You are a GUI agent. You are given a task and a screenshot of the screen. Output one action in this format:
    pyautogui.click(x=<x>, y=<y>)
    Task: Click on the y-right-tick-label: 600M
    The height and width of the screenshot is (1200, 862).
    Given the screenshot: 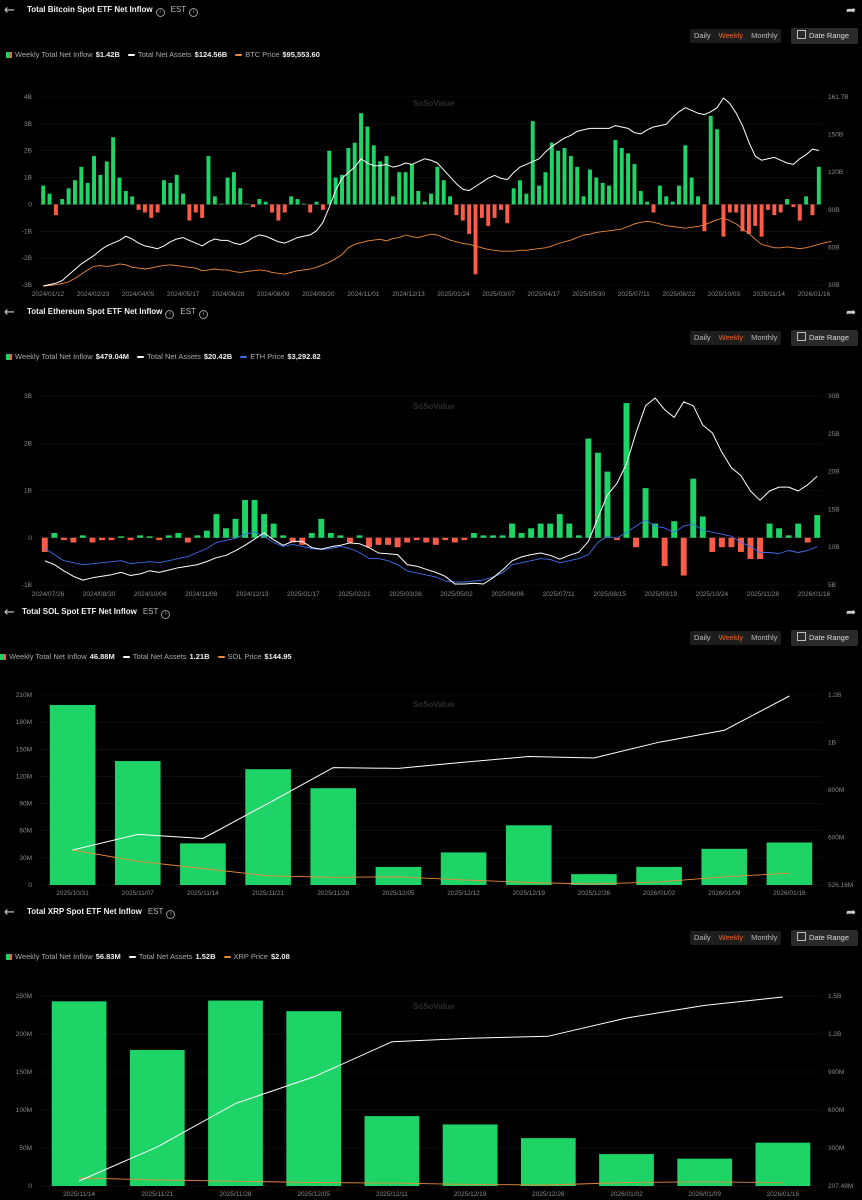 What is the action you would take?
    pyautogui.click(x=836, y=1110)
    